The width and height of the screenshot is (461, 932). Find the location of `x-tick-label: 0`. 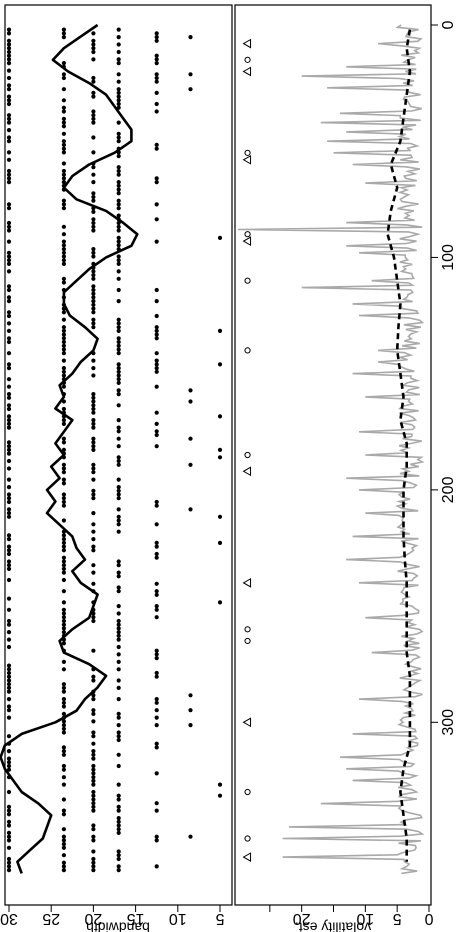

x-tick-label: 0 is located at coordinates (448, 24).